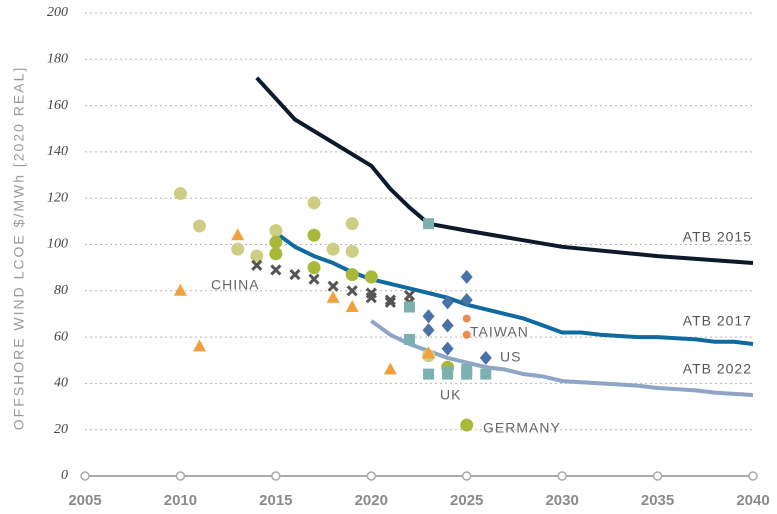  What do you see at coordinates (57, 12) in the screenshot?
I see `y-tick-label: 200` at bounding box center [57, 12].